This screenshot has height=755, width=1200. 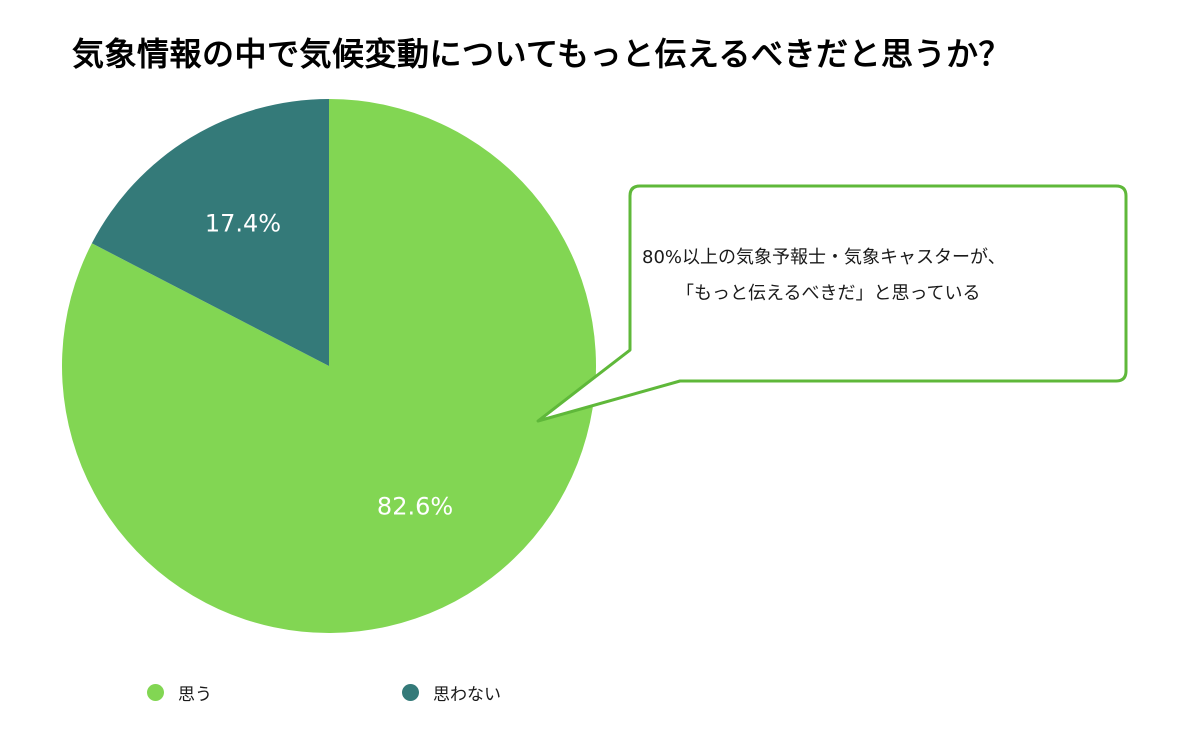 I want to click on pie-data-labels: 82.6% 17.4%, so click(x=329, y=365).